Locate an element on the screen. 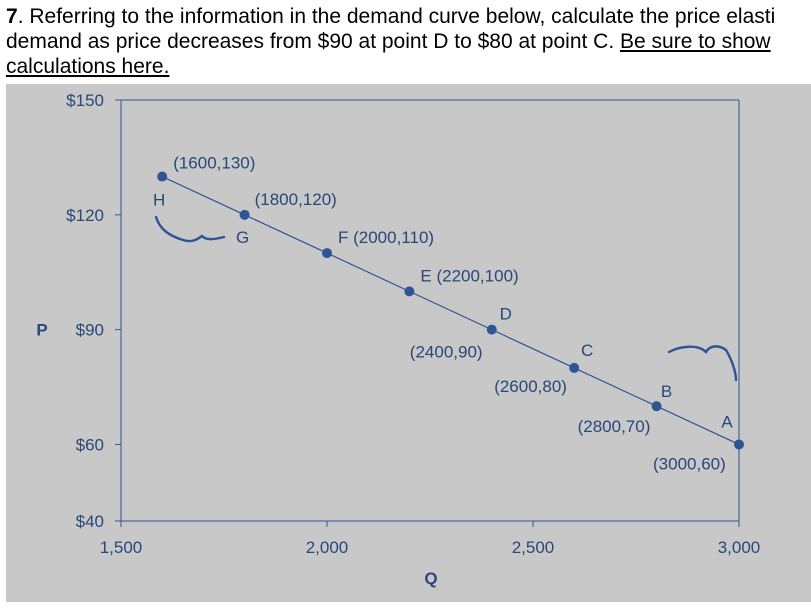 This screenshot has height=616, width=811. x-tick-label: 2,000 is located at coordinates (327, 547).